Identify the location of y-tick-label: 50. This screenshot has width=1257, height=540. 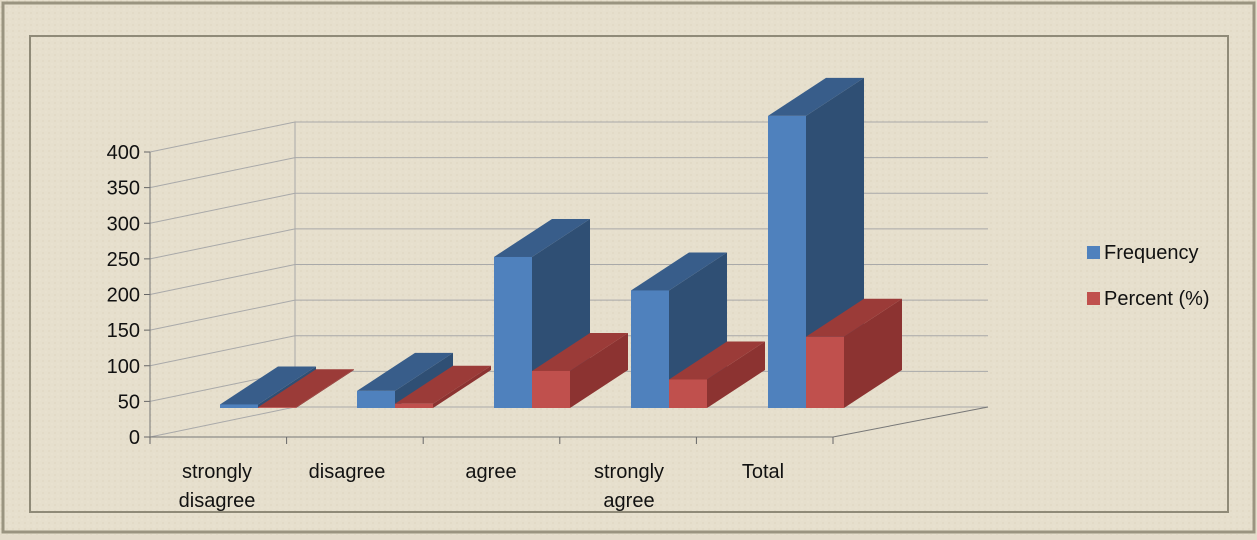
(129, 402).